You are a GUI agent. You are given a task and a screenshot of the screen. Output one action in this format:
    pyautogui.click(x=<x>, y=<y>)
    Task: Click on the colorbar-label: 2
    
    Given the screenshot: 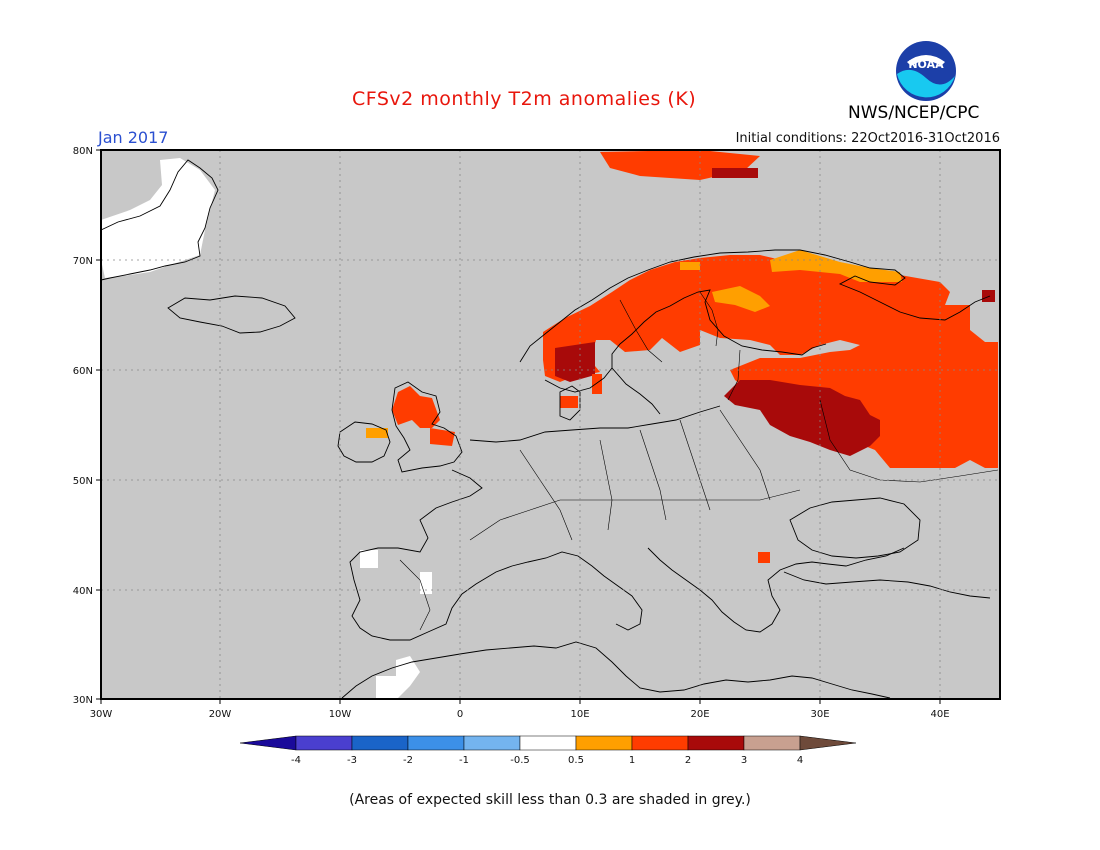 What is the action you would take?
    pyautogui.click(x=688, y=760)
    